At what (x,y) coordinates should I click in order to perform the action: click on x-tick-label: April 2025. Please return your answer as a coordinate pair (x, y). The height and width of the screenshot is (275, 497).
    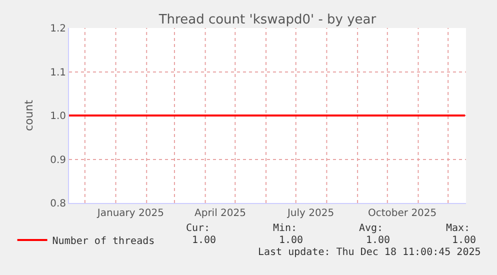
    Looking at the image, I should click on (220, 213).